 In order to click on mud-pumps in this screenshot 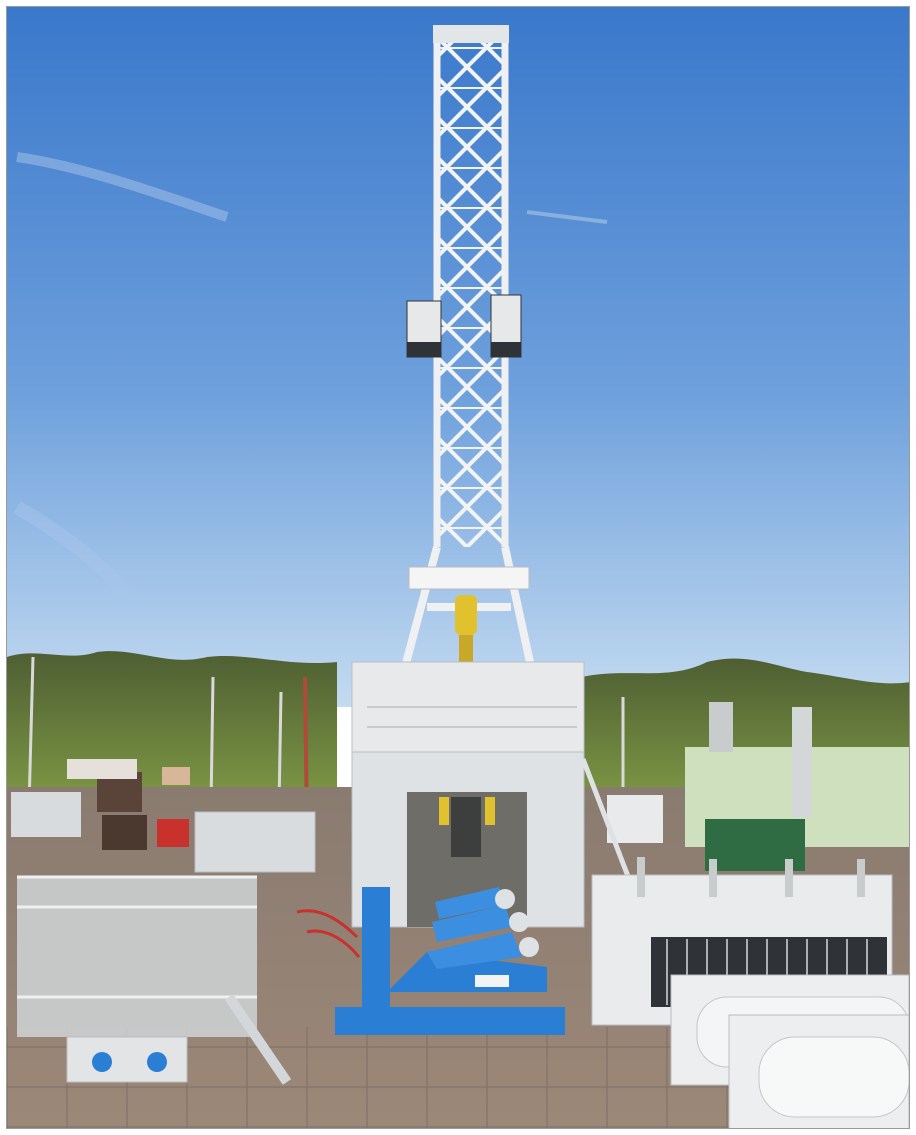, I will do `click(450, 961)`.